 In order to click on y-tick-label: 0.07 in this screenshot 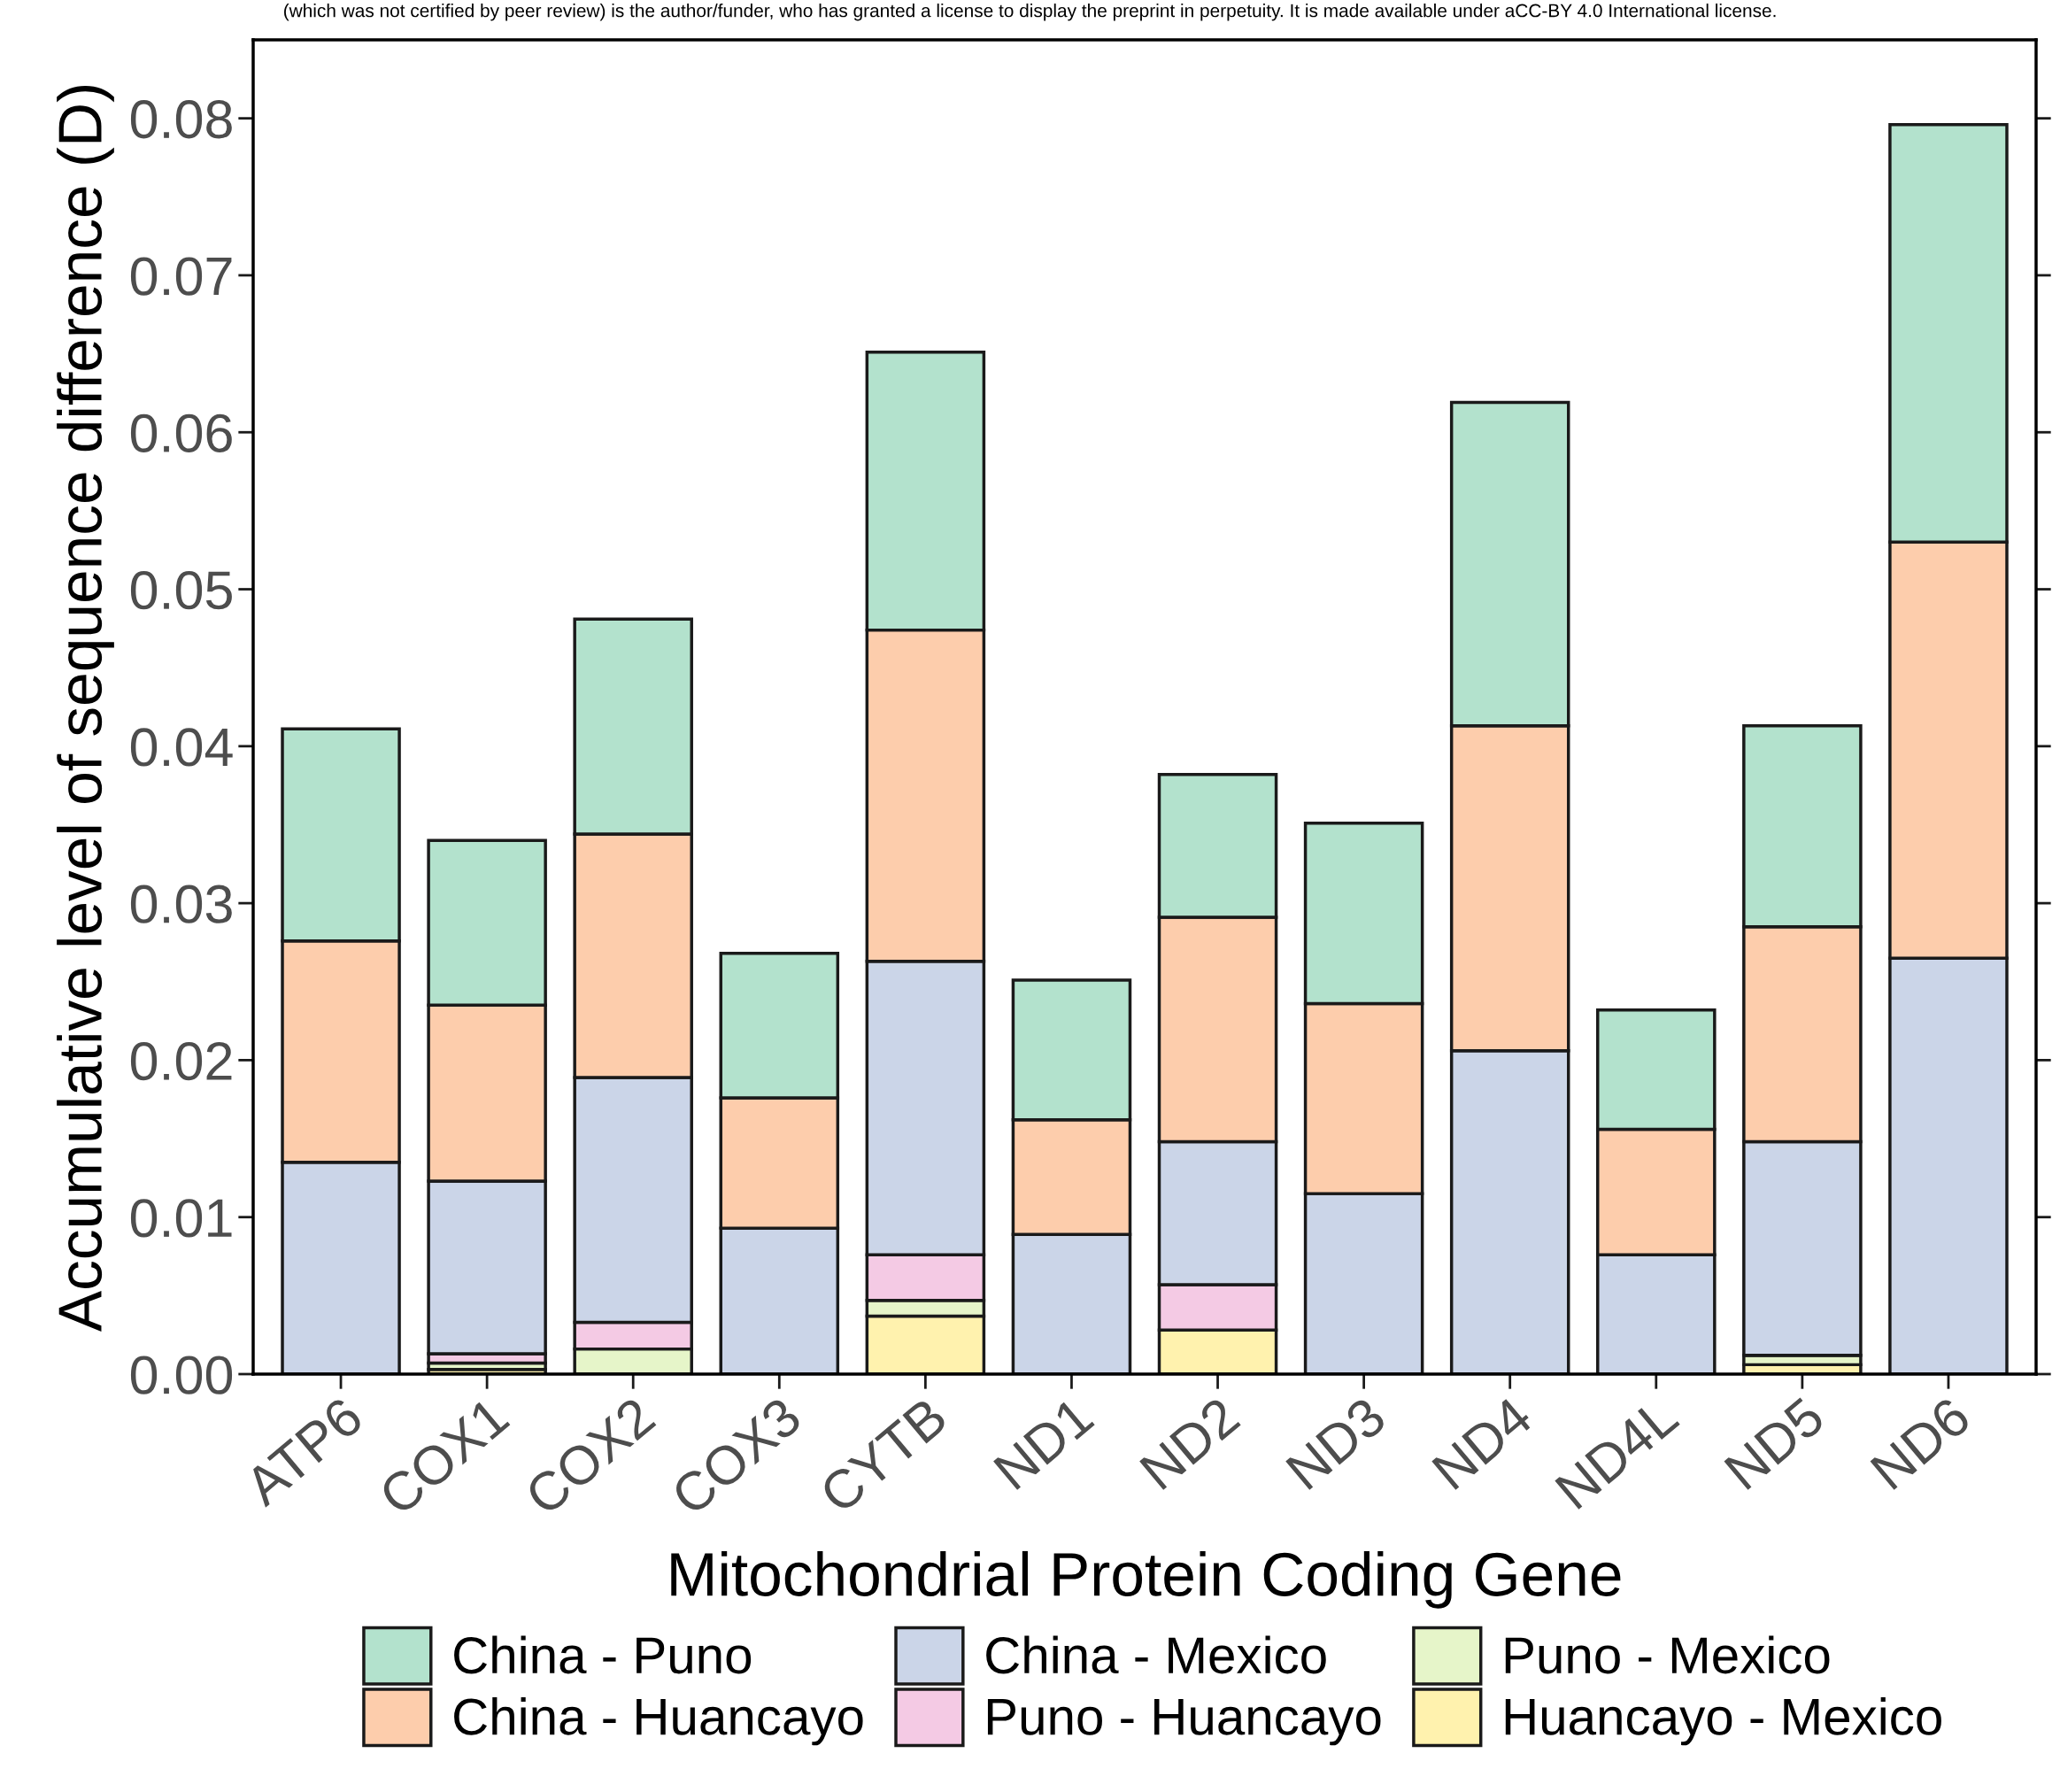, I will do `click(181, 276)`.